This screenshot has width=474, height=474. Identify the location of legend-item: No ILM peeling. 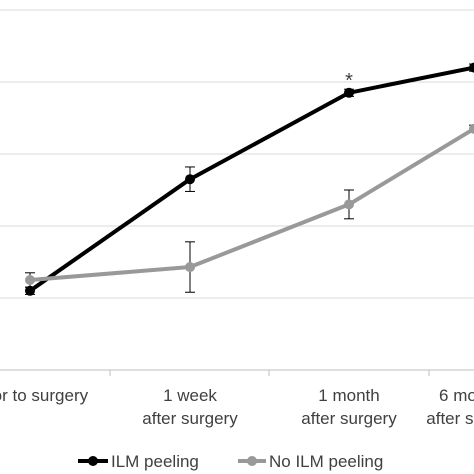
(310, 461).